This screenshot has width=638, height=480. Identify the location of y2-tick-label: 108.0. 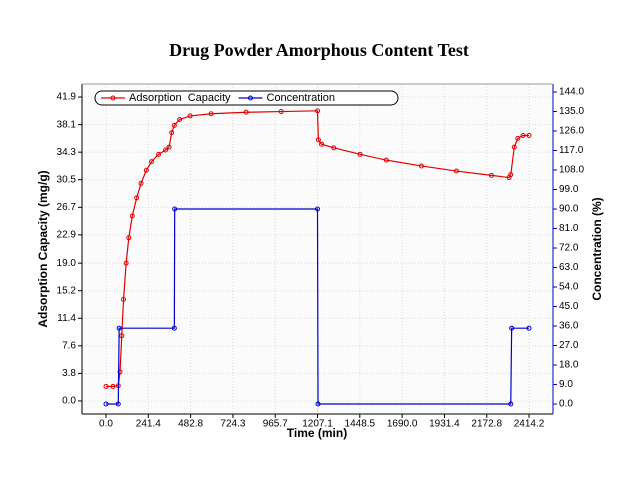
(571, 170).